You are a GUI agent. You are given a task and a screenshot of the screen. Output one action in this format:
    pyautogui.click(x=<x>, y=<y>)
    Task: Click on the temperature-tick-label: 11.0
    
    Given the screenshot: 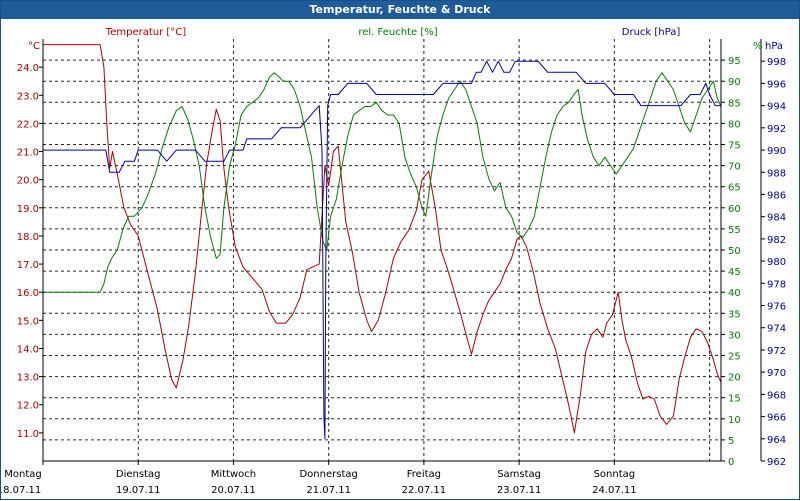 What is the action you would take?
    pyautogui.click(x=28, y=434)
    